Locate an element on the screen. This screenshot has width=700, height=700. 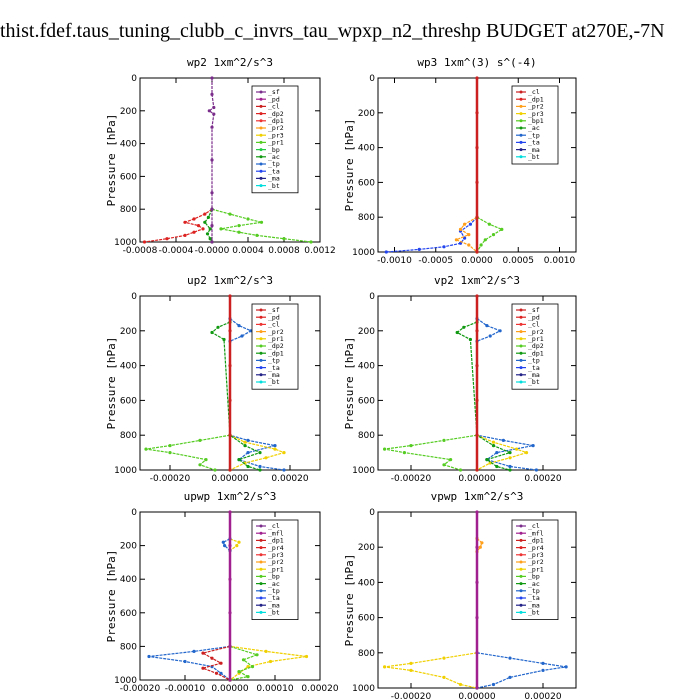
series-dp1 is located at coordinates (484, 396).